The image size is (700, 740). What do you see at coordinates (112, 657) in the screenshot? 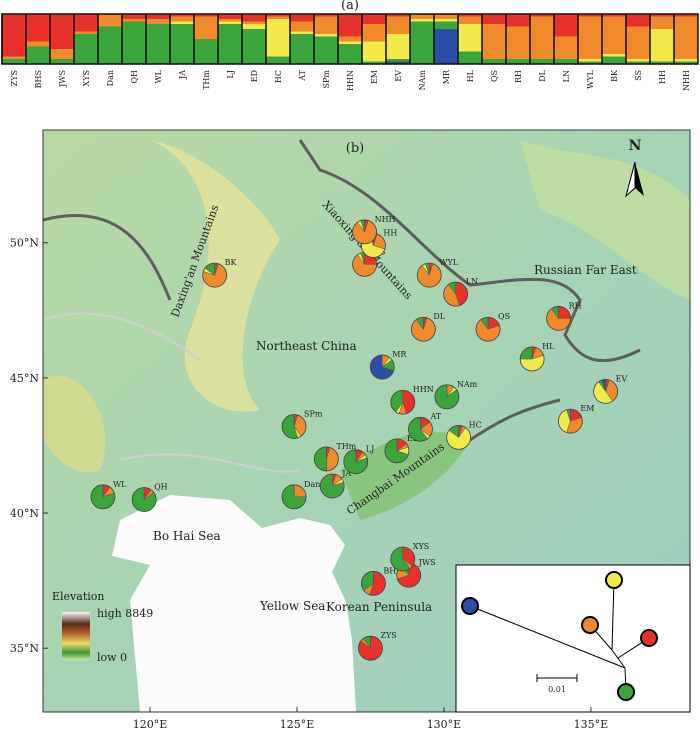
I see `legend-low: low 0` at bounding box center [112, 657].